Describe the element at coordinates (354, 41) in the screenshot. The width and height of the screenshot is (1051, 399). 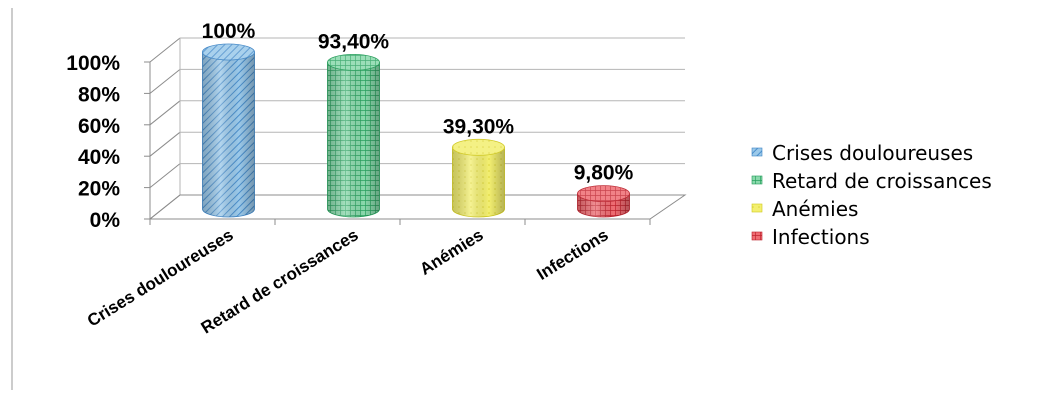
I see `data-label: 93,40%` at that location.